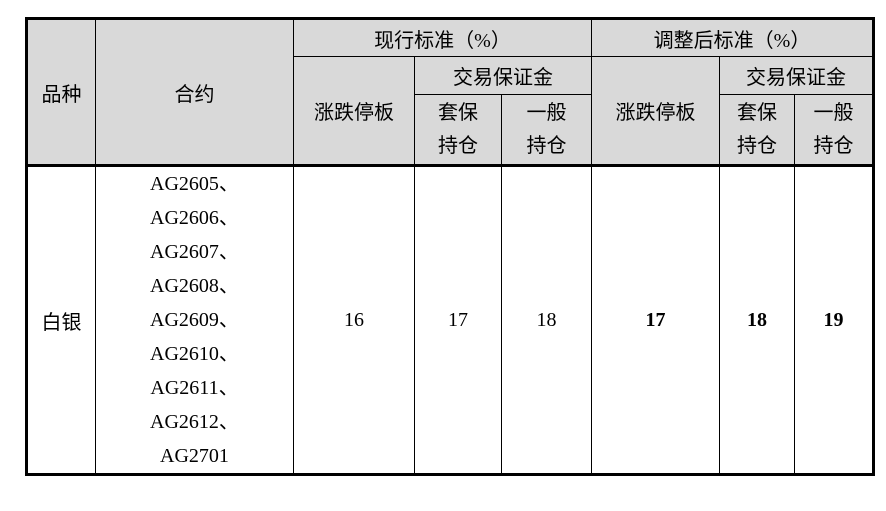 The width and height of the screenshot is (886, 511). What do you see at coordinates (194, 218) in the screenshot?
I see `contract-line: AG2606、` at bounding box center [194, 218].